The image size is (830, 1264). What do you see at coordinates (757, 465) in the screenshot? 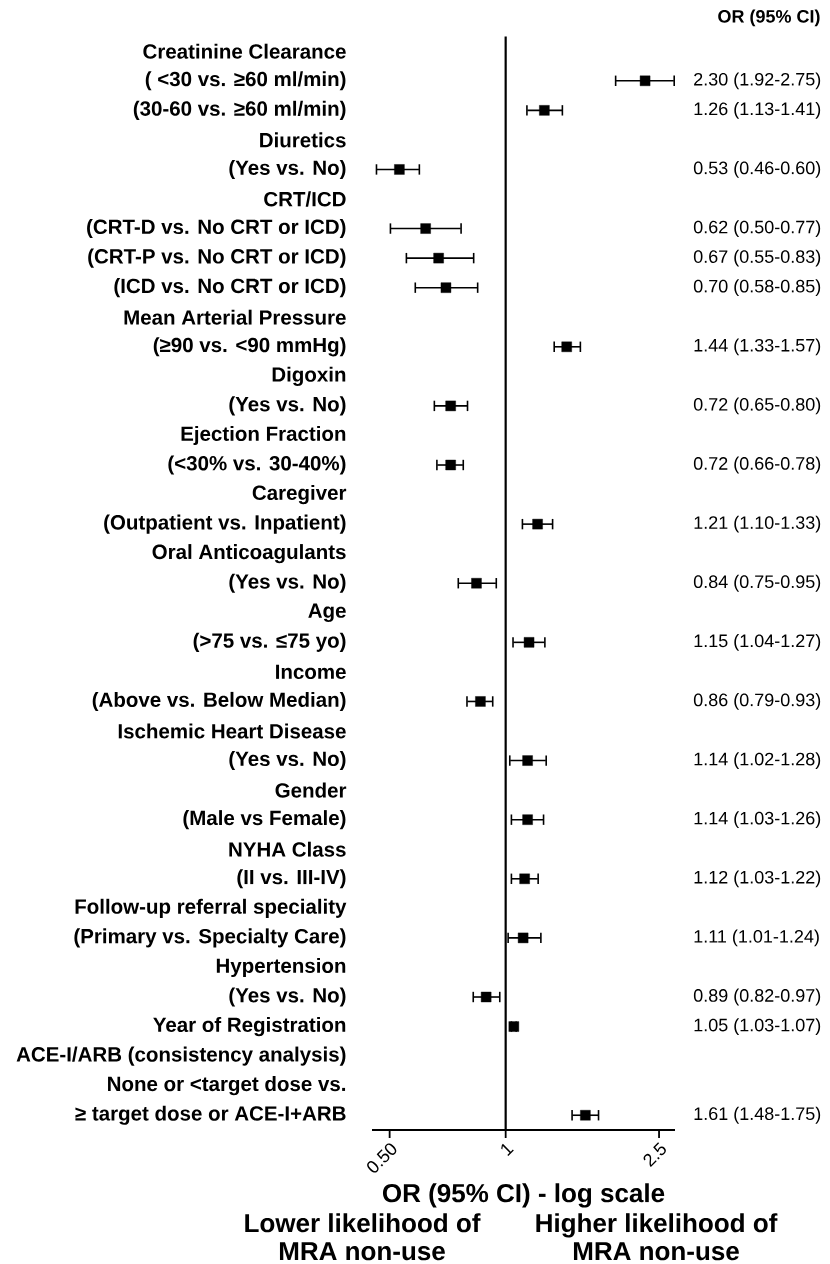
I see `data-label: 0.72 (0.66-0.78)` at bounding box center [757, 465].